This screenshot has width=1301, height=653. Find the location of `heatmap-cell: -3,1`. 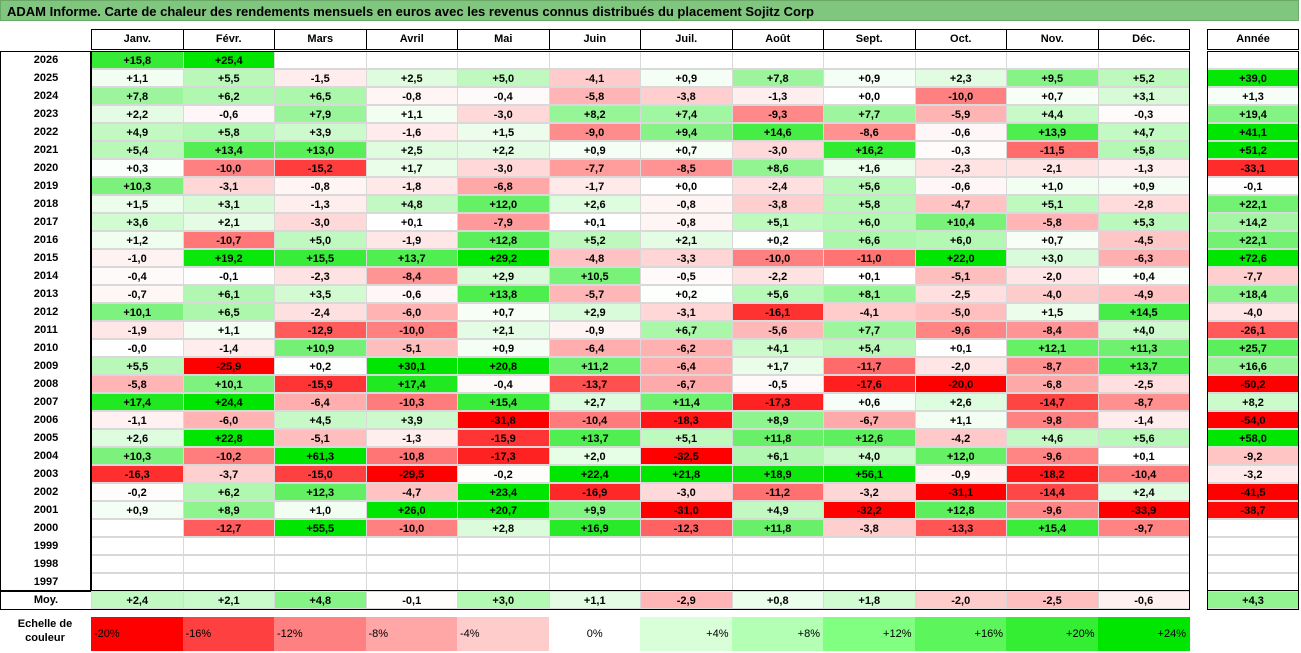

heatmap-cell: -3,1 is located at coordinates (686, 312).